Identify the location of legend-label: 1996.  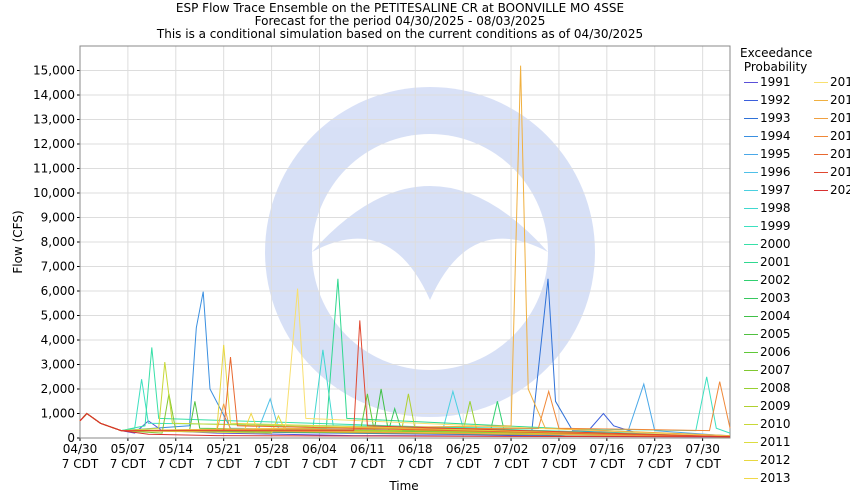
(775, 172).